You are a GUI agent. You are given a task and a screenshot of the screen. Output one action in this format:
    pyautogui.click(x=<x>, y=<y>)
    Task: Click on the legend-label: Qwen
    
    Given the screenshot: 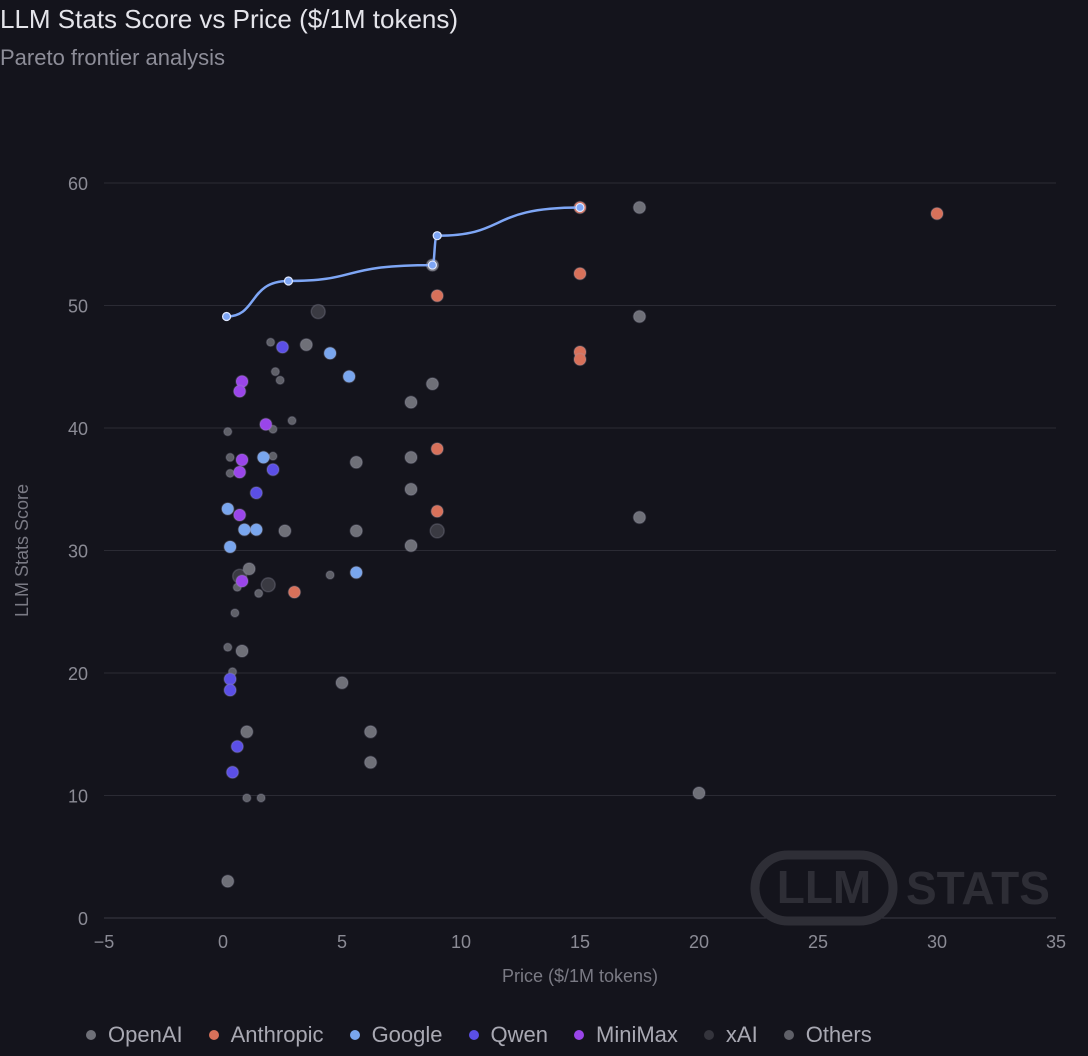 What is the action you would take?
    pyautogui.click(x=519, y=1034)
    